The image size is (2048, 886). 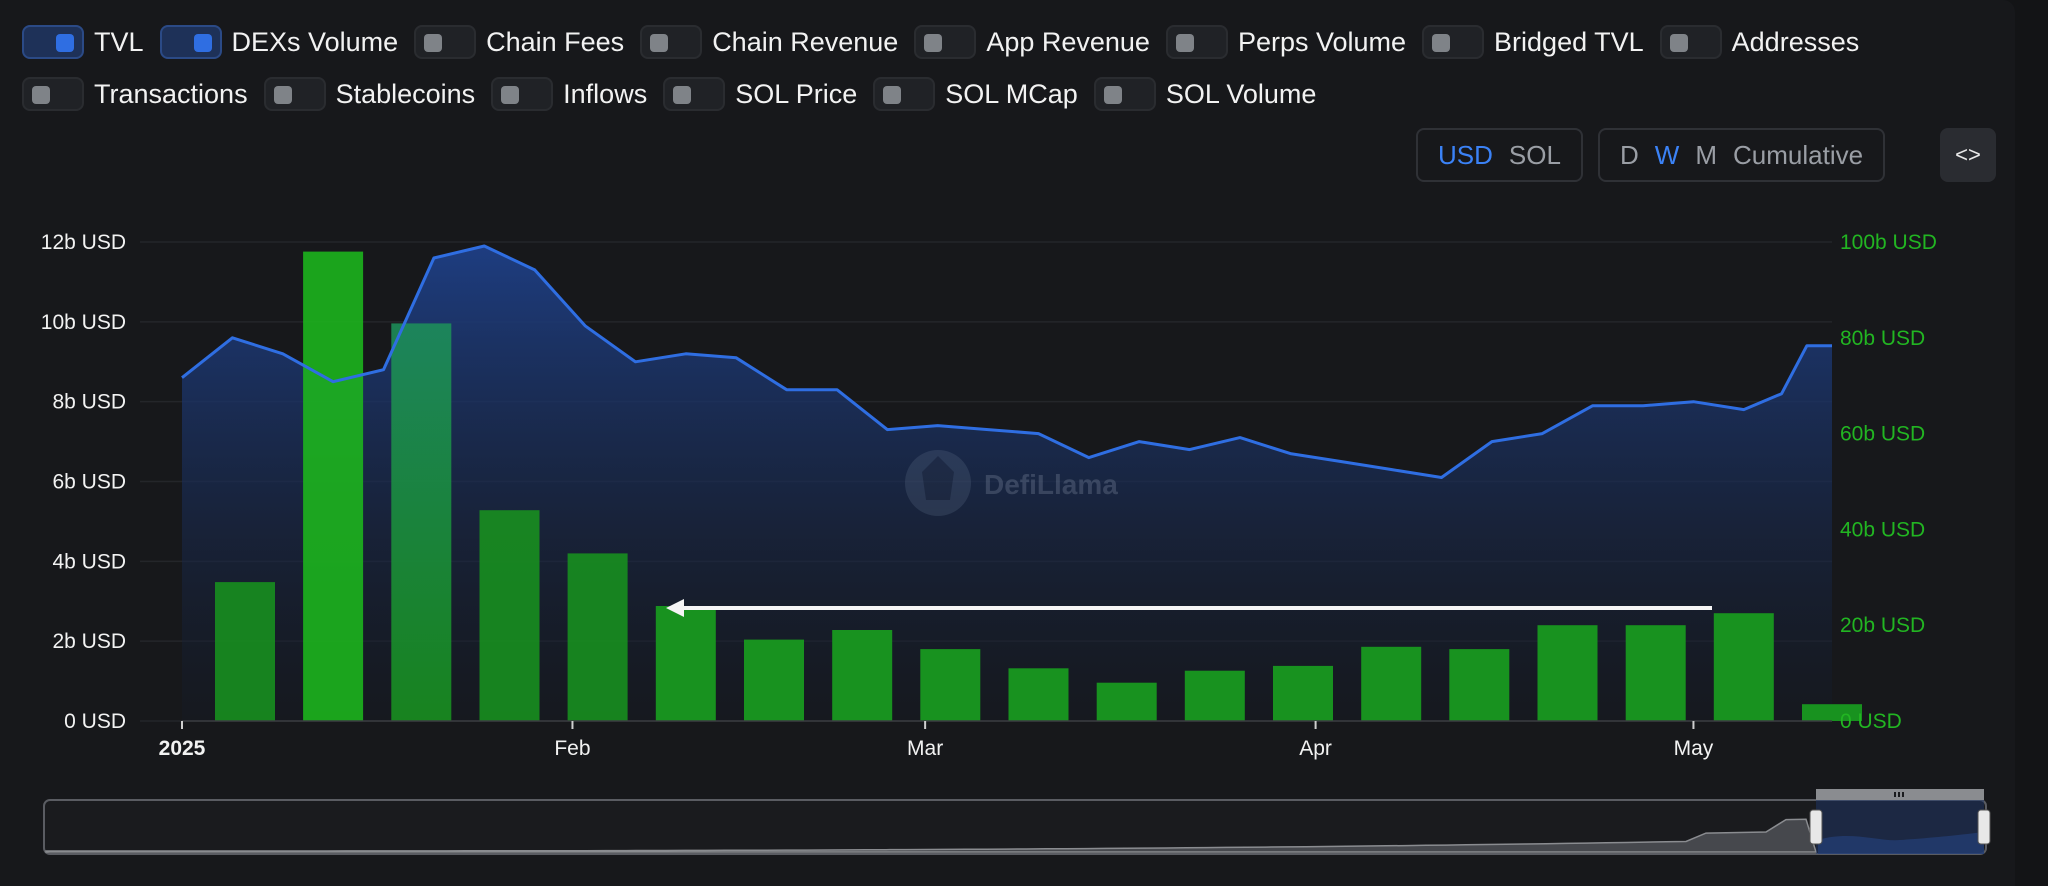 What do you see at coordinates (369, 94) in the screenshot?
I see `toggle-stablecoins: Stablecoins` at bounding box center [369, 94].